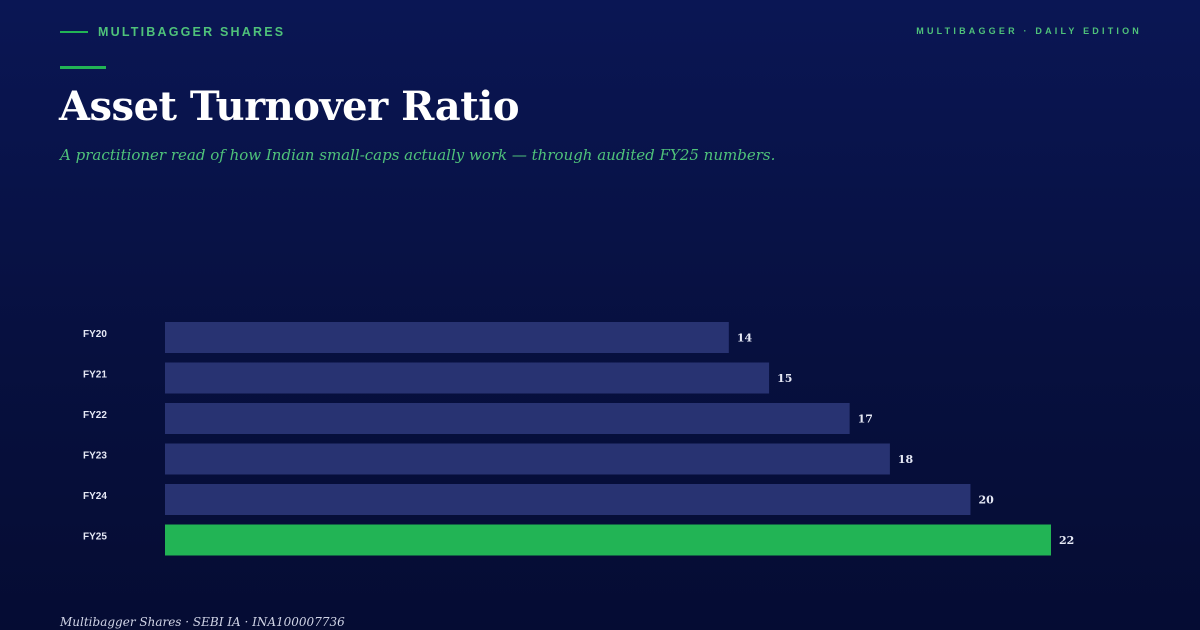 This screenshot has width=1200, height=630. I want to click on value-label-fy21: 15, so click(784, 378).